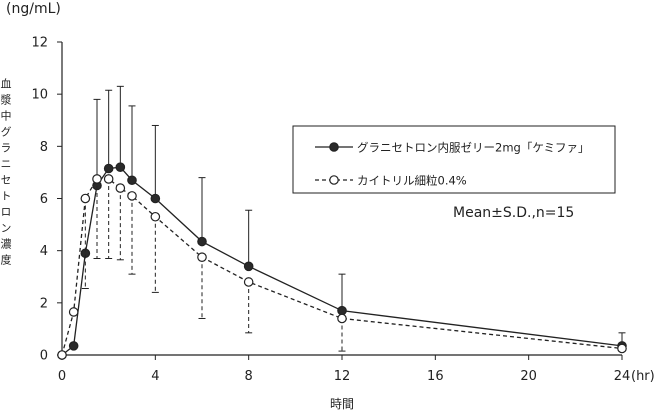 This screenshot has height=411, width=659. I want to click on y-tick-label: 6, so click(44, 199).